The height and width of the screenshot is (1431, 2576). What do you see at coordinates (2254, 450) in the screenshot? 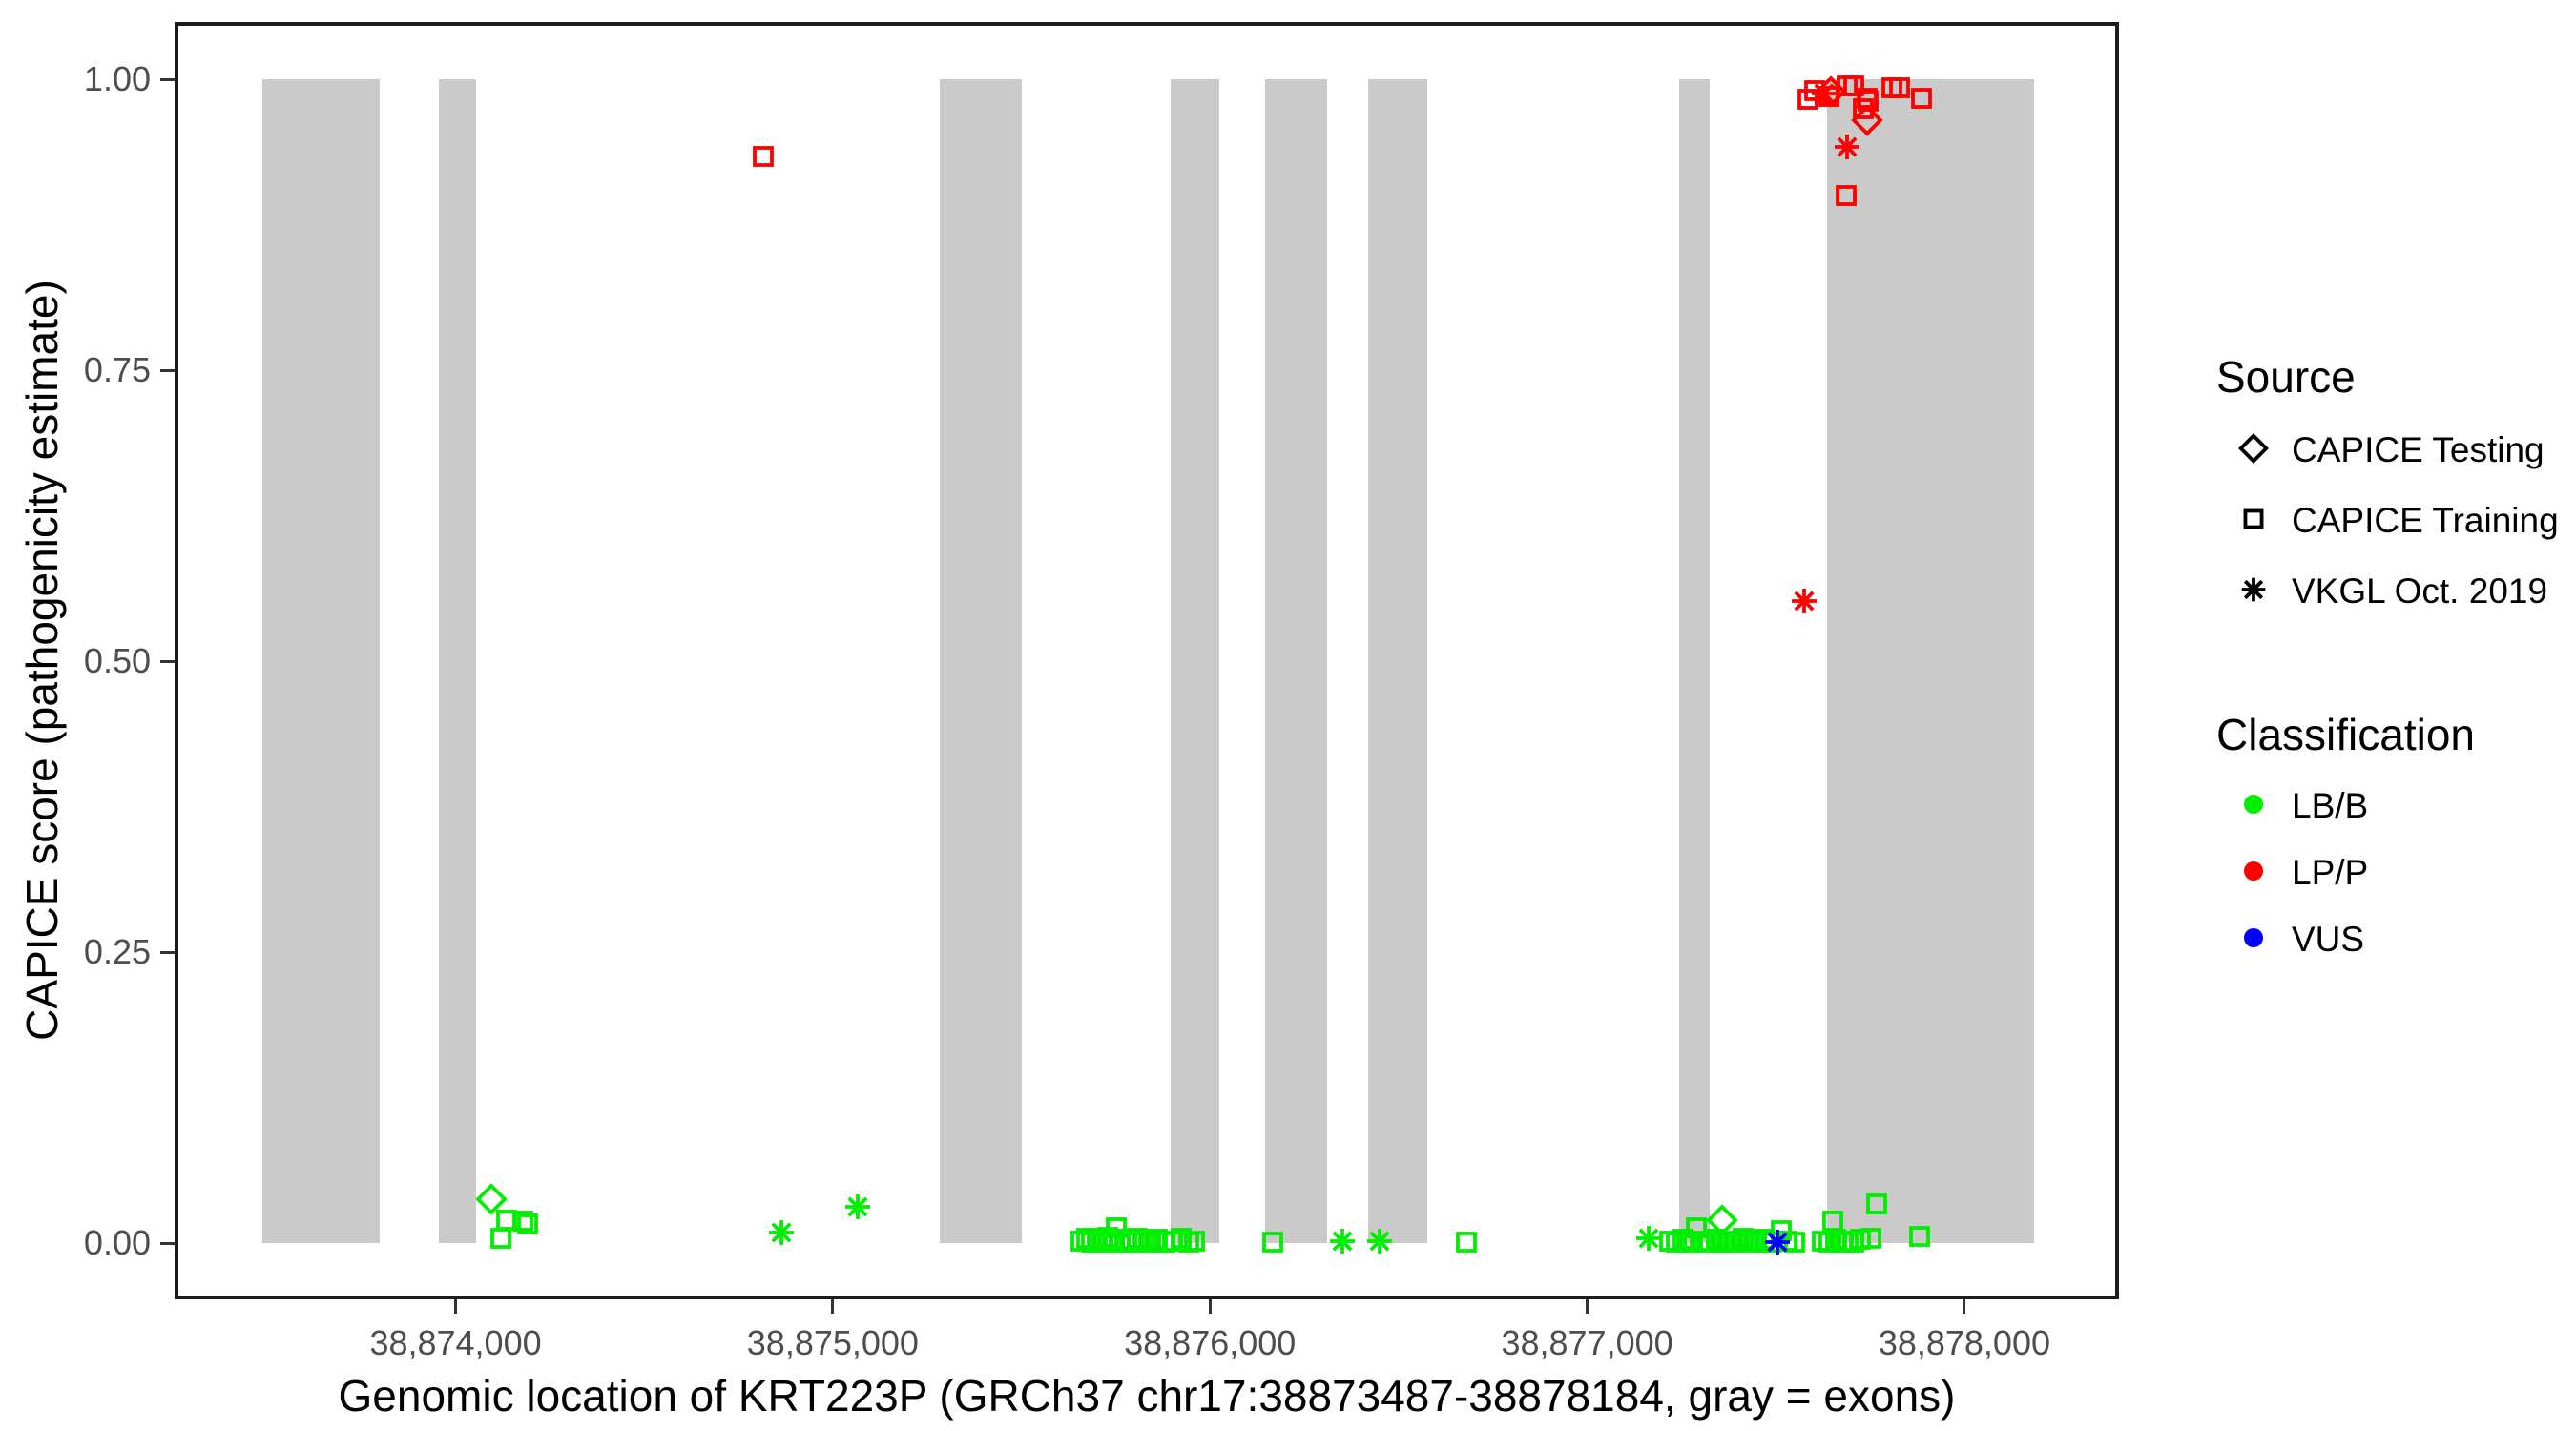
I see `diamond-icon` at bounding box center [2254, 450].